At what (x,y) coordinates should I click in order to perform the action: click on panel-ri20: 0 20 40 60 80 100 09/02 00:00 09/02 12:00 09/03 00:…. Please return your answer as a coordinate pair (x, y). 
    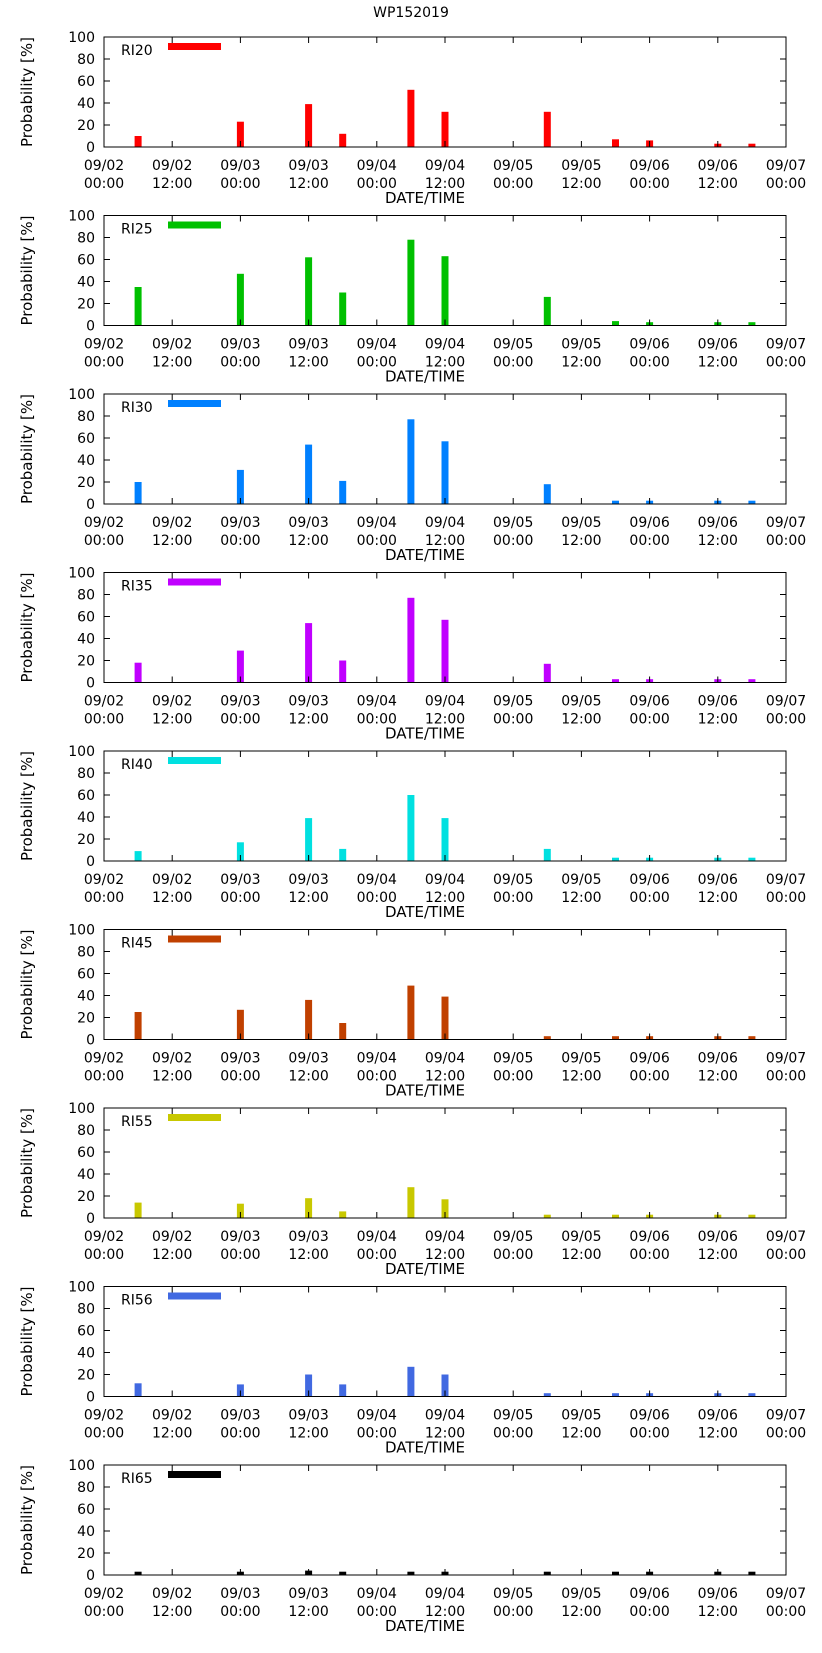
    Looking at the image, I should click on (412, 118).